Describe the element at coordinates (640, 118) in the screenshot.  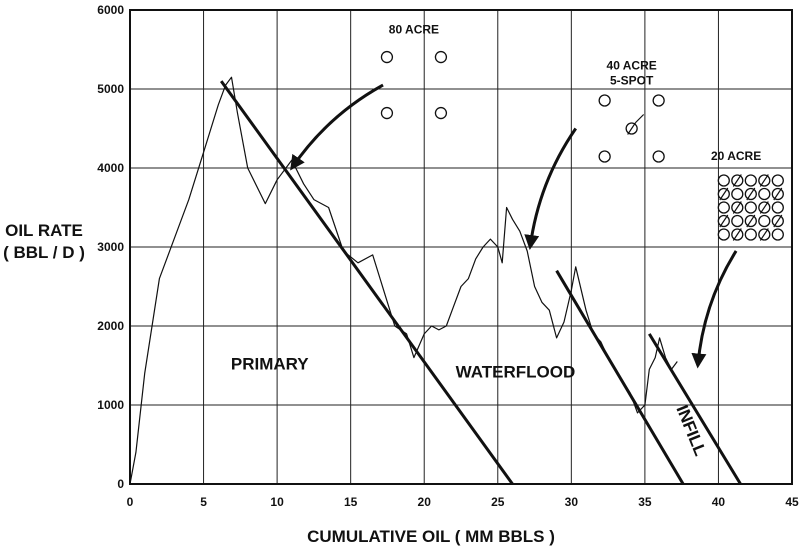
I see `injector-arrow-tail` at that location.